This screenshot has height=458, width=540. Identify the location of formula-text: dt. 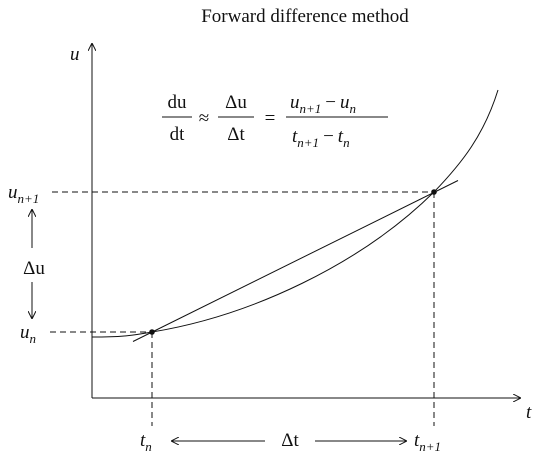
(178, 134).